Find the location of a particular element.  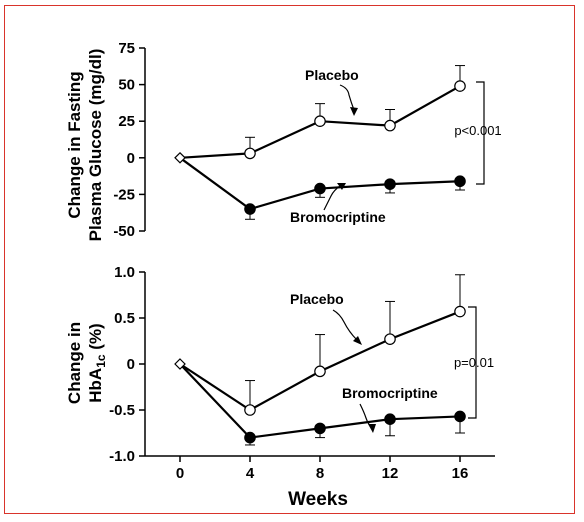

bottom-p-value: p=0.01 is located at coordinates (474, 362).